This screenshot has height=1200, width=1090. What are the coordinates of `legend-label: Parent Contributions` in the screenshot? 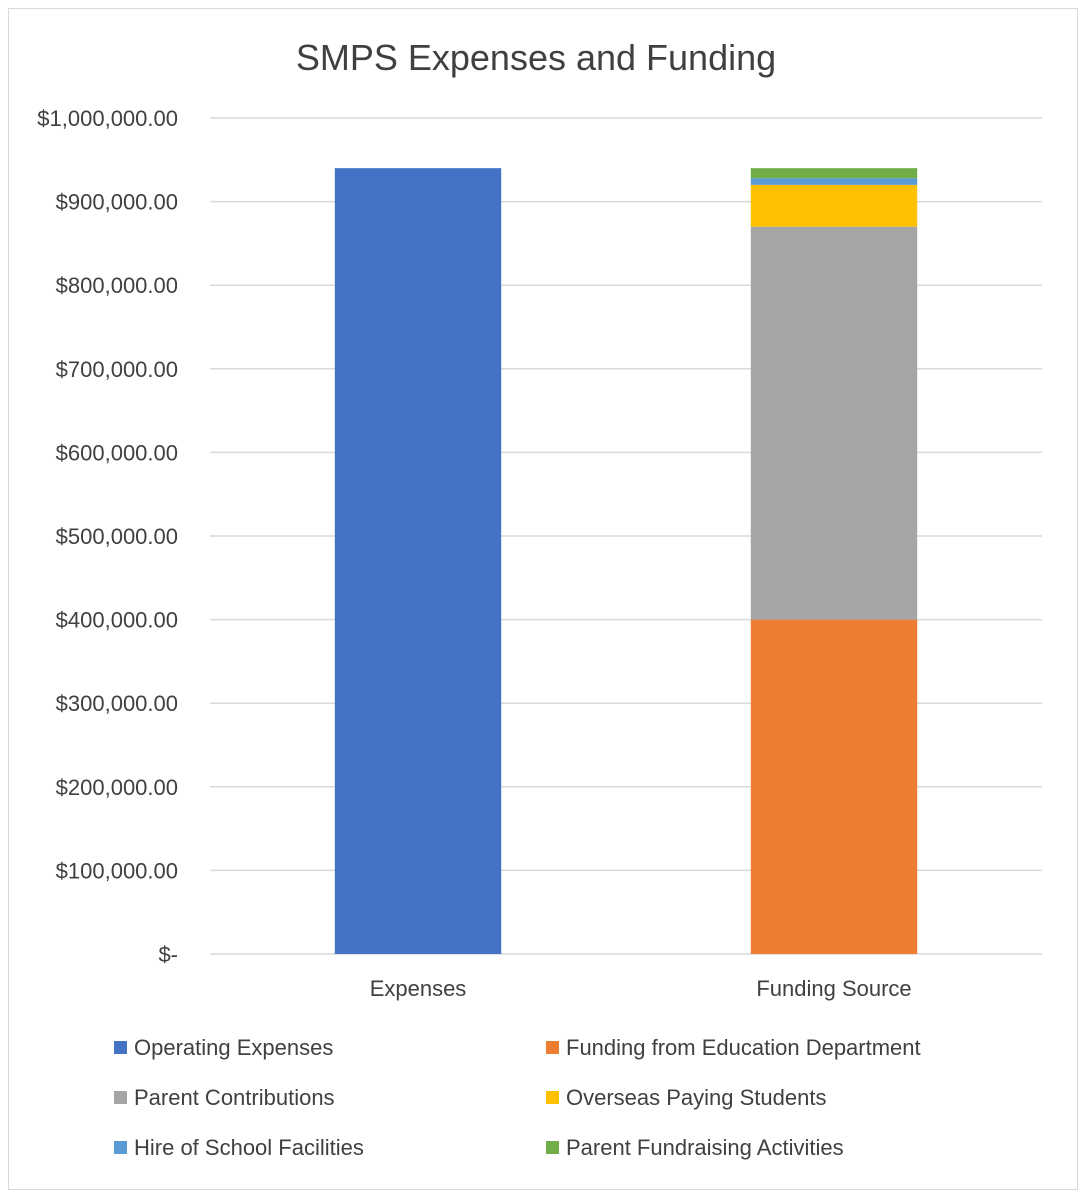 It's located at (234, 1097).